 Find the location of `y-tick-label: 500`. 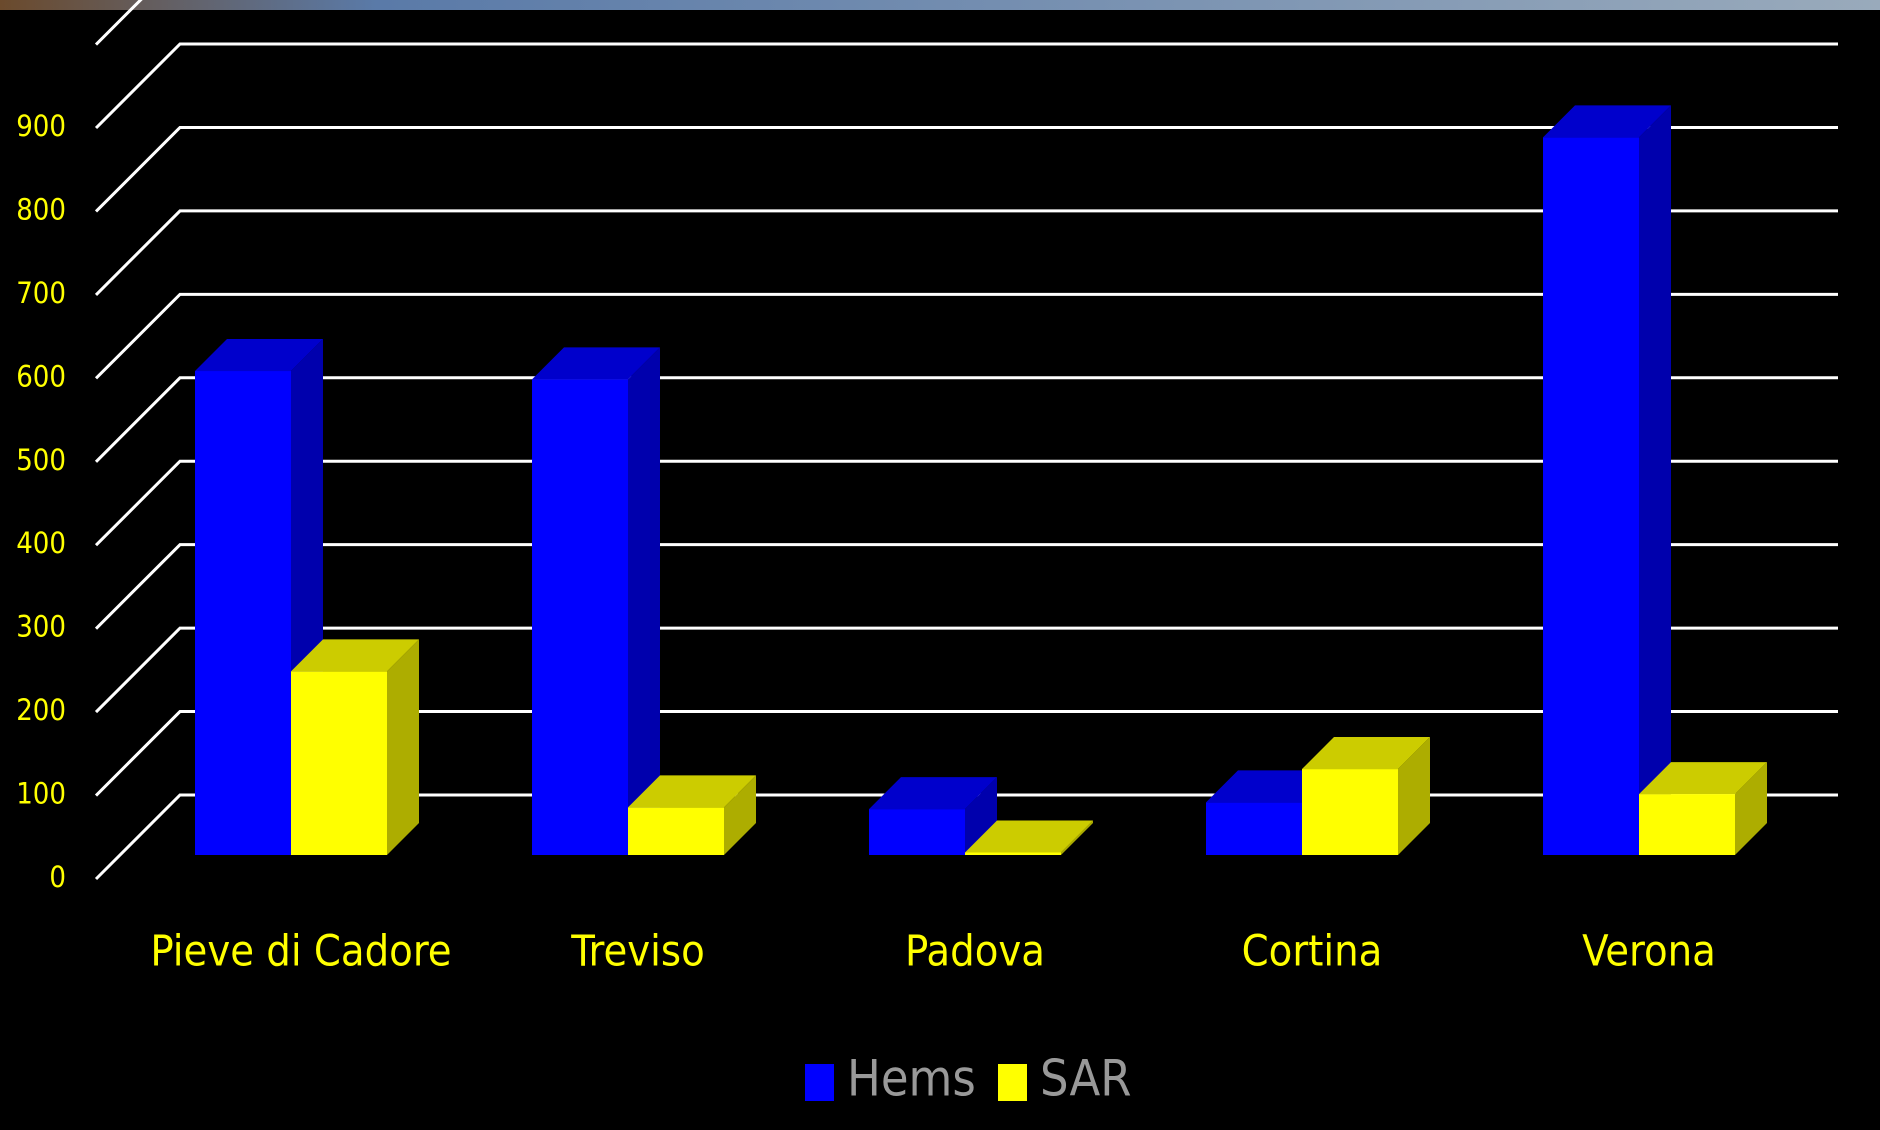

y-tick-label: 500 is located at coordinates (41, 460).